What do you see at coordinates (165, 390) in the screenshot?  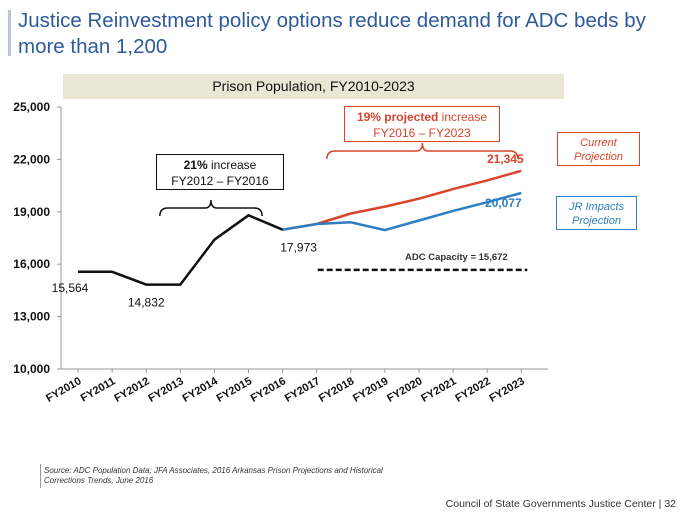 I see `x-tick-label: FY2013` at bounding box center [165, 390].